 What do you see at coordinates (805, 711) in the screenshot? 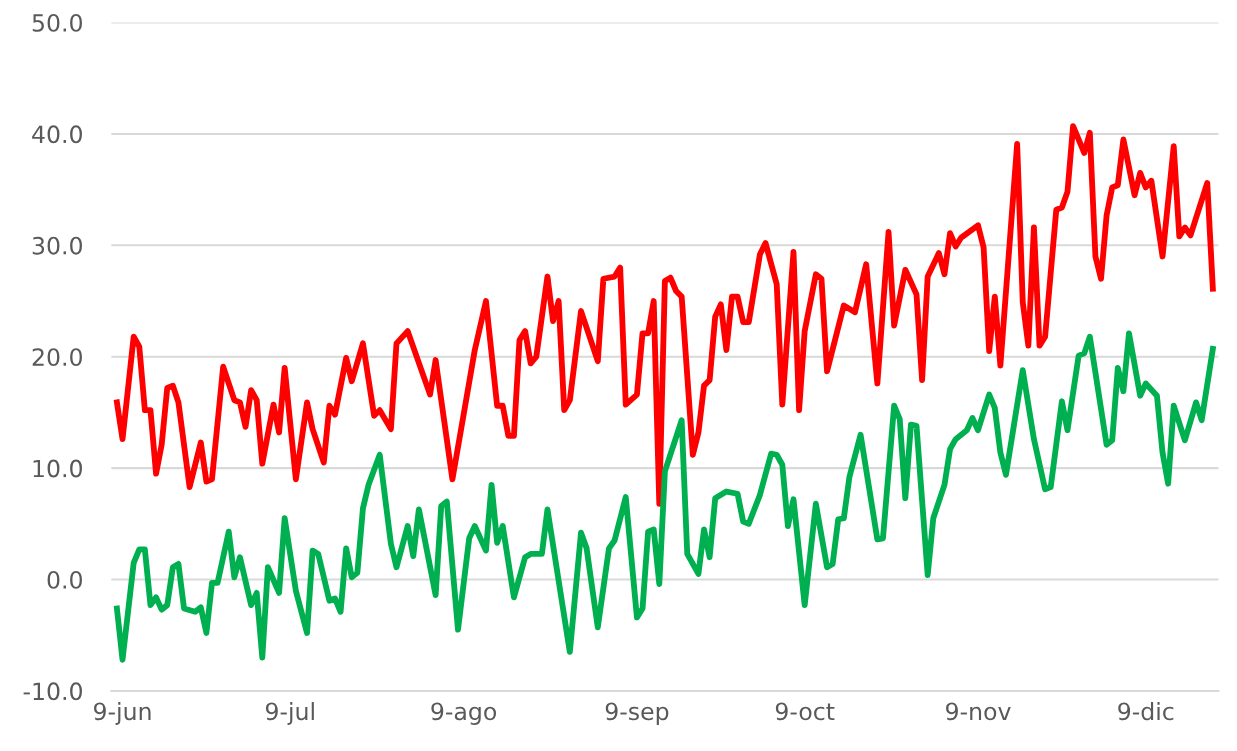
I see `x-tick-label: 9-oct` at bounding box center [805, 711].